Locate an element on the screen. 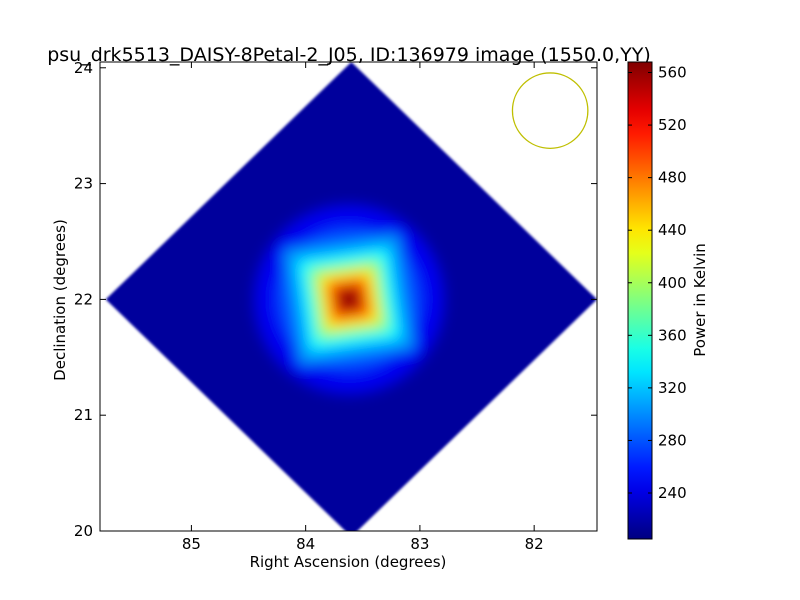 Image resolution: width=800 pixels, height=600 pixels. y-axis-label: Declination (degrees) is located at coordinates (60, 300).